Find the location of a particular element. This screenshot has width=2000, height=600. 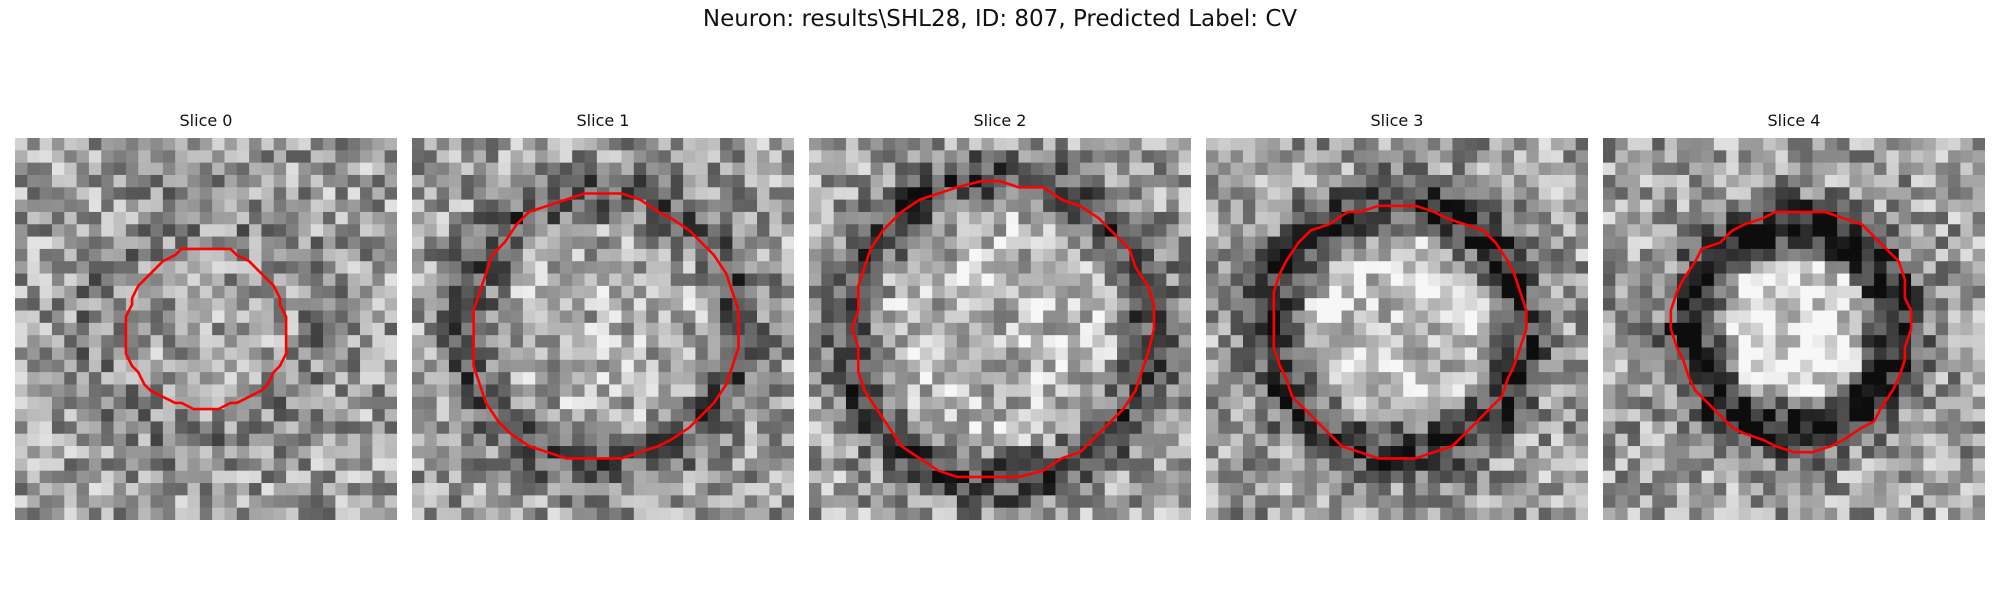

slice-panel-0: Slice 0 is located at coordinates (206, 314).